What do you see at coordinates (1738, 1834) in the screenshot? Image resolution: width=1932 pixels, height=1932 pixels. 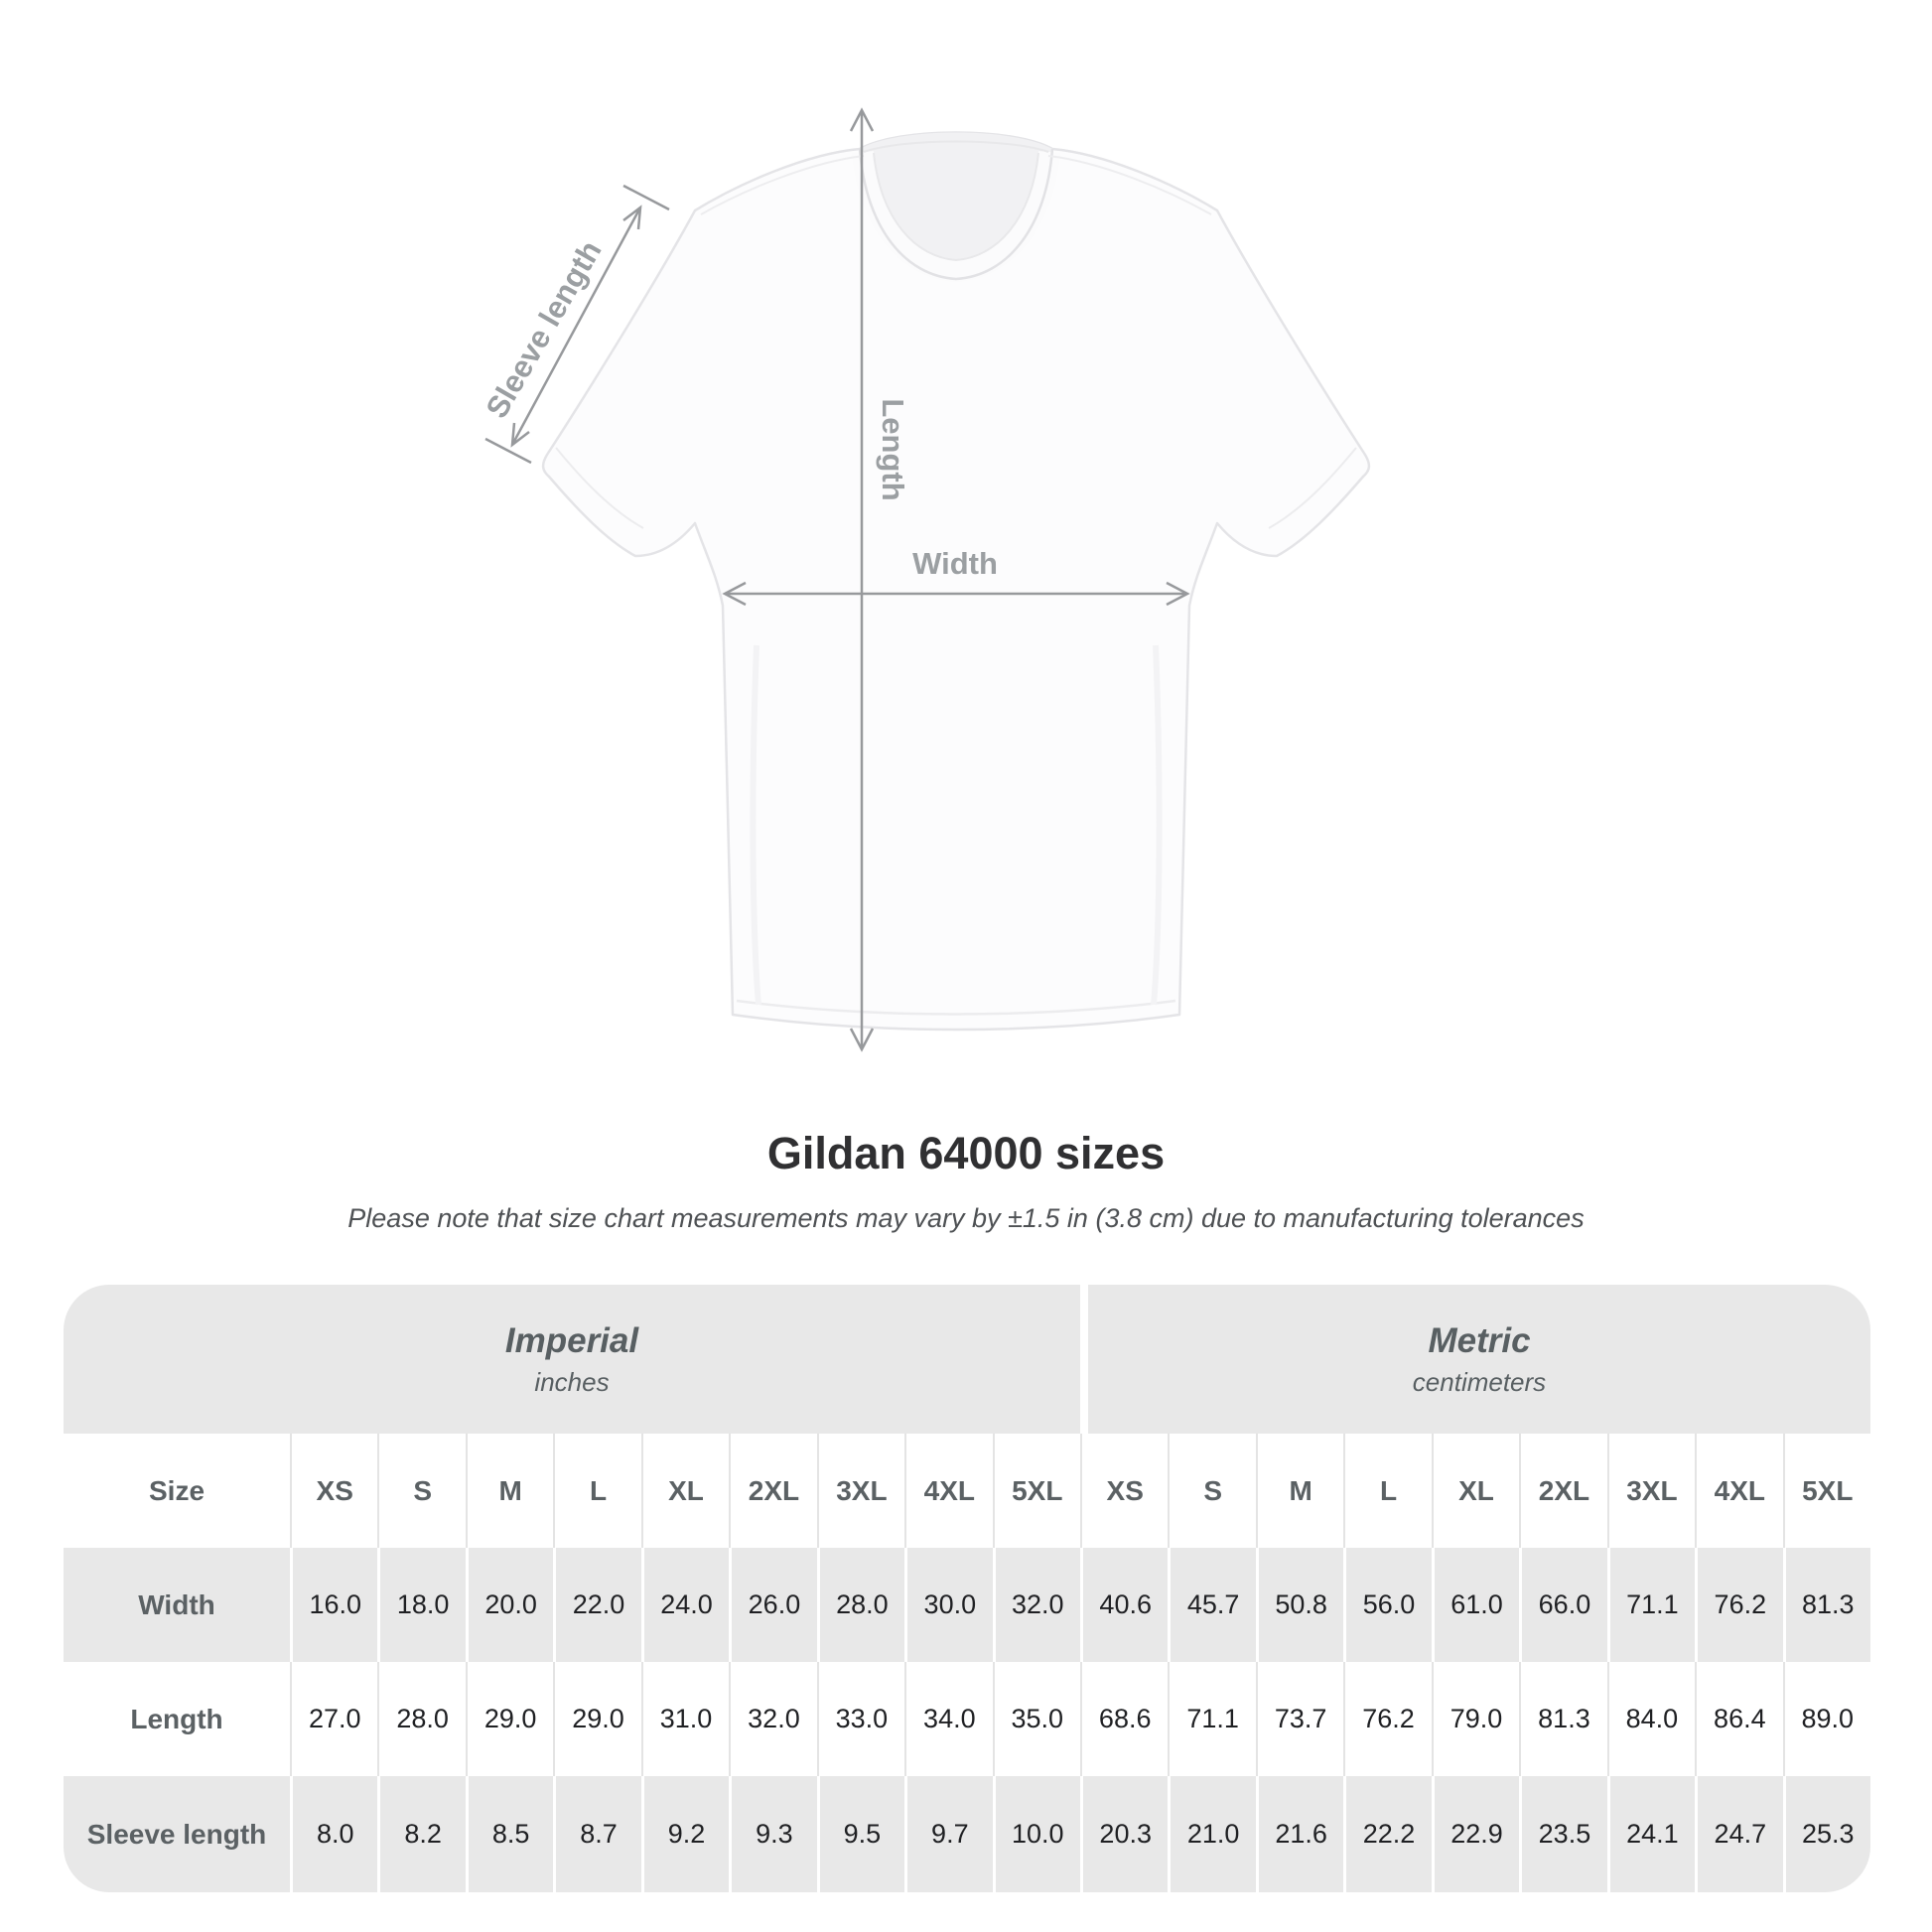 I see `sleeve-metric-4xl: 24.7` at bounding box center [1738, 1834].